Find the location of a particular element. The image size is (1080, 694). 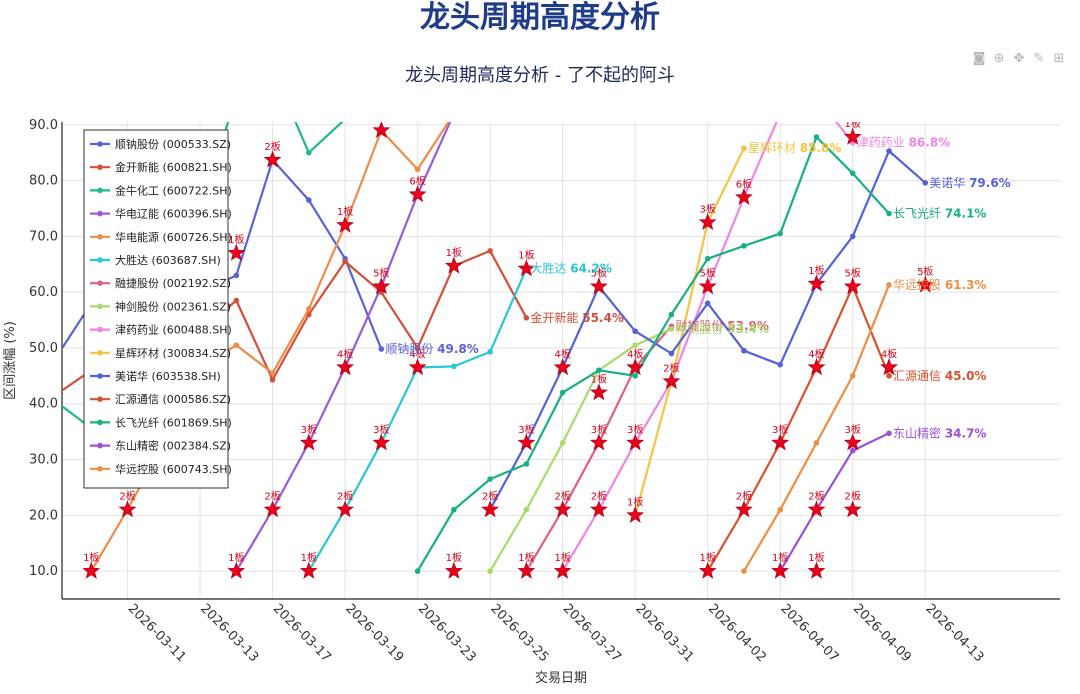

camera-icon: ◙ is located at coordinates (979, 58).